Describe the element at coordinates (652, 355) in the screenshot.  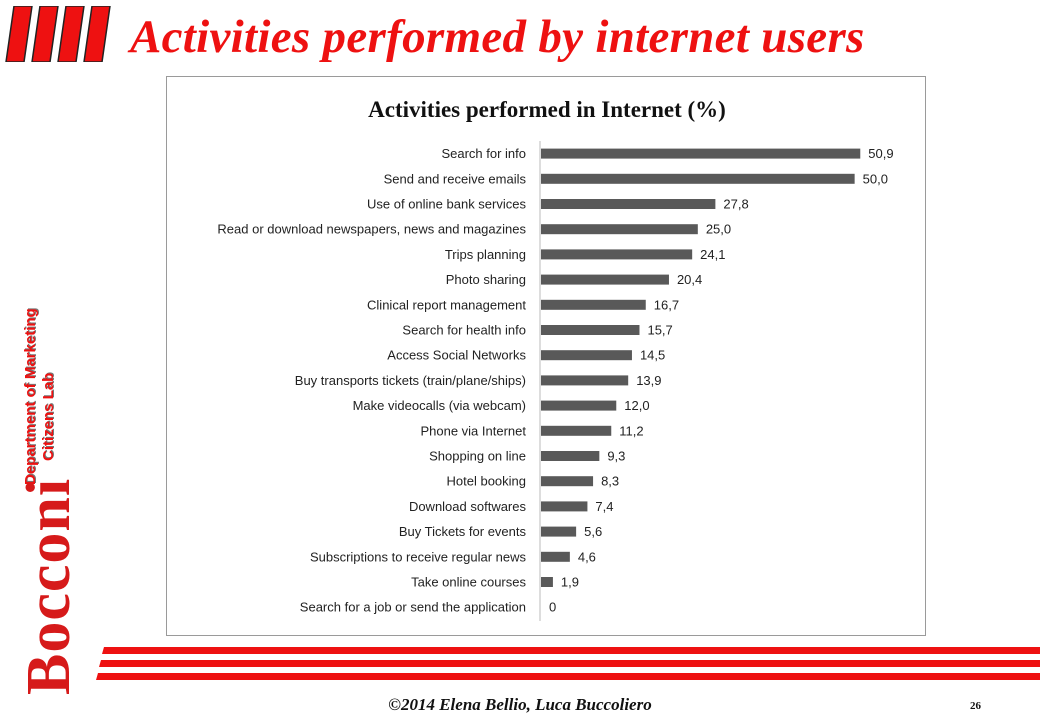
I see `data-label: 14,5` at that location.